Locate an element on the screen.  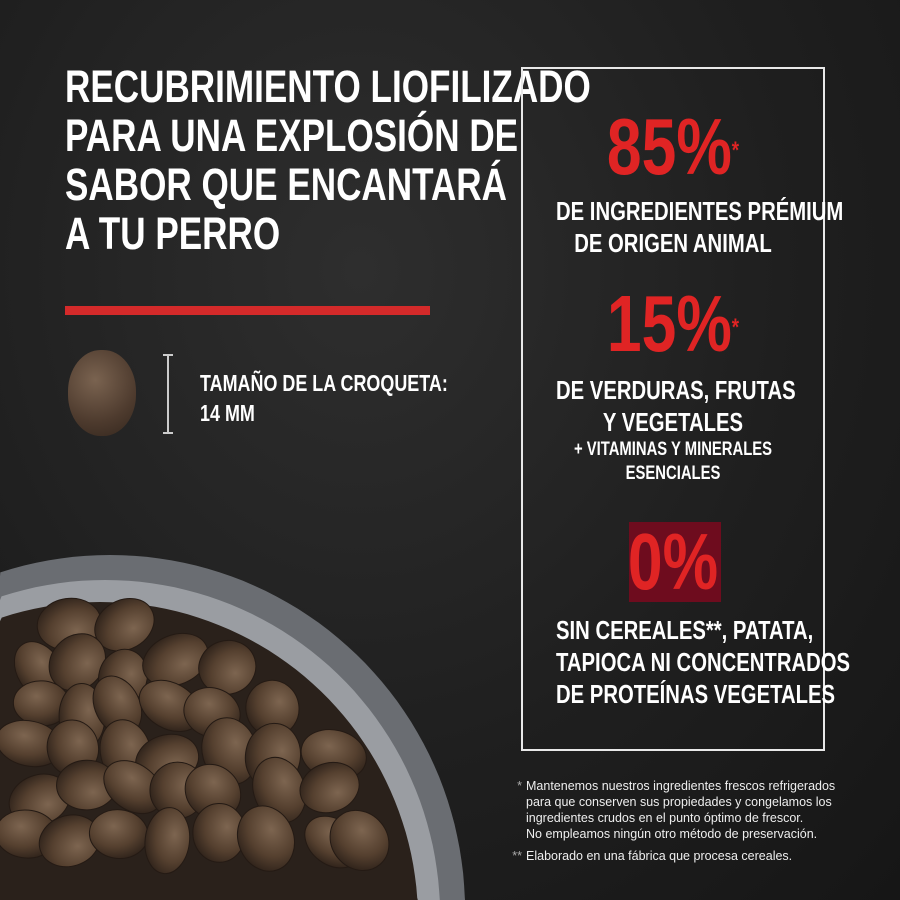
headline-line: PARA UNA EXPLOSIÓN DE is located at coordinates (292, 135).